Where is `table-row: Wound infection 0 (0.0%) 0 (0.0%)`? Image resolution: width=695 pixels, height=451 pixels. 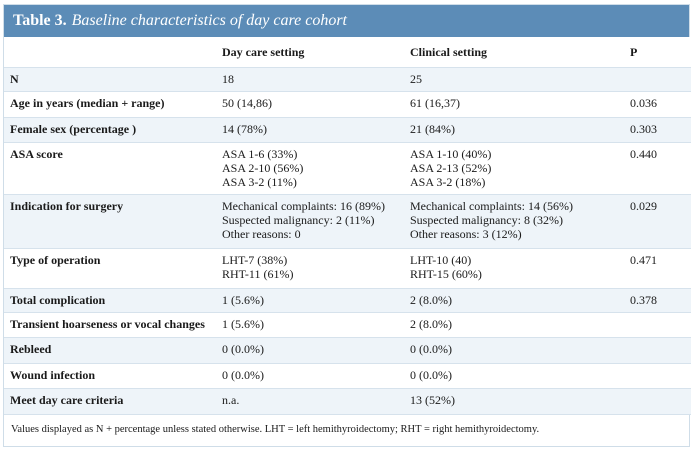
table-row: Wound infection 0 (0.0%) 0 (0.0%) is located at coordinates (347, 376).